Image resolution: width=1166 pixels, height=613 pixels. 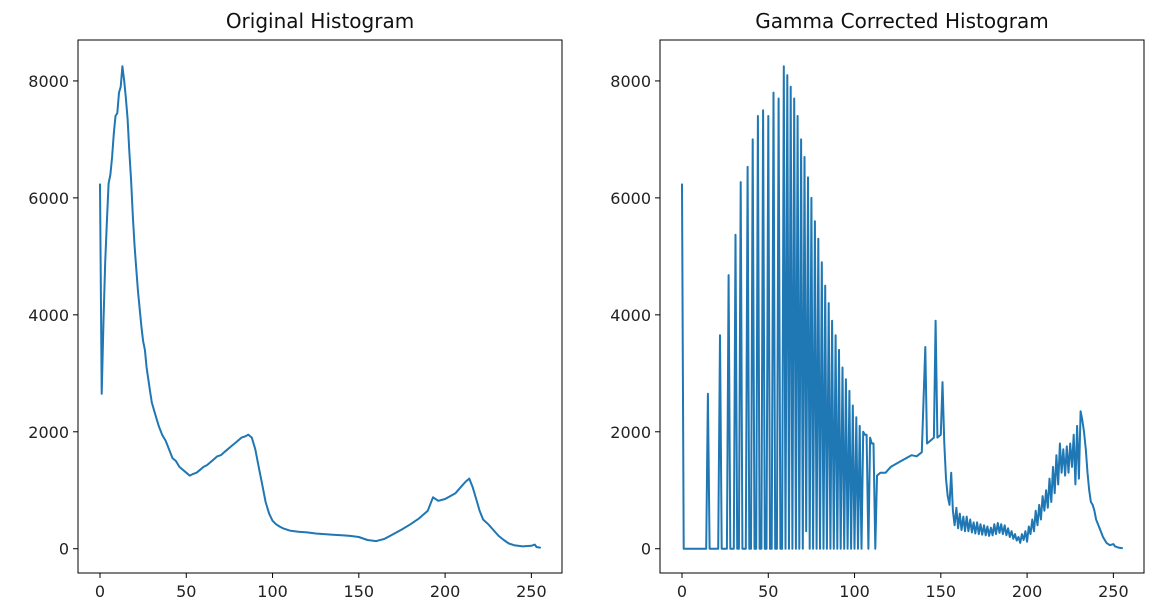 What do you see at coordinates (320, 21) in the screenshot?
I see `chart-title: Original Histogram` at bounding box center [320, 21].